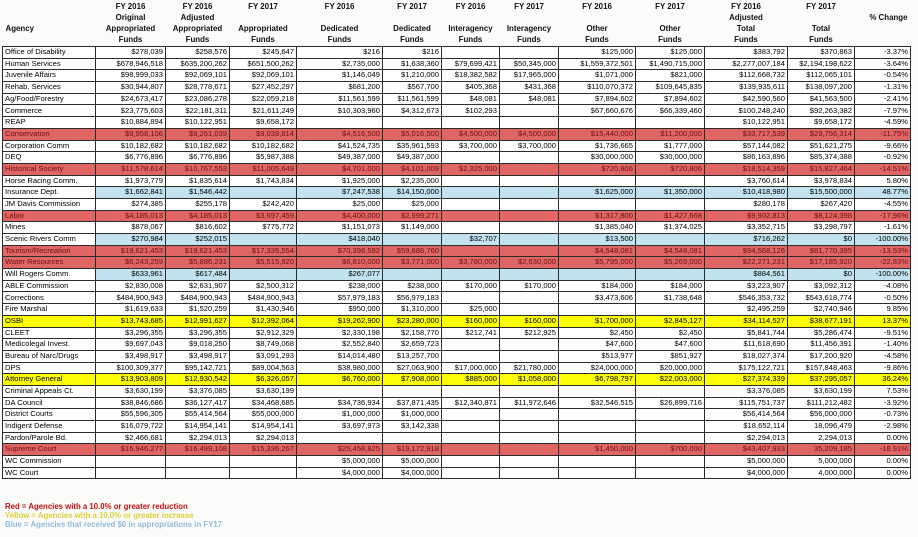 This screenshot has width=918, height=537. I want to click on cell-fy16-adjusted-total: $43,407,933, so click(746, 450).